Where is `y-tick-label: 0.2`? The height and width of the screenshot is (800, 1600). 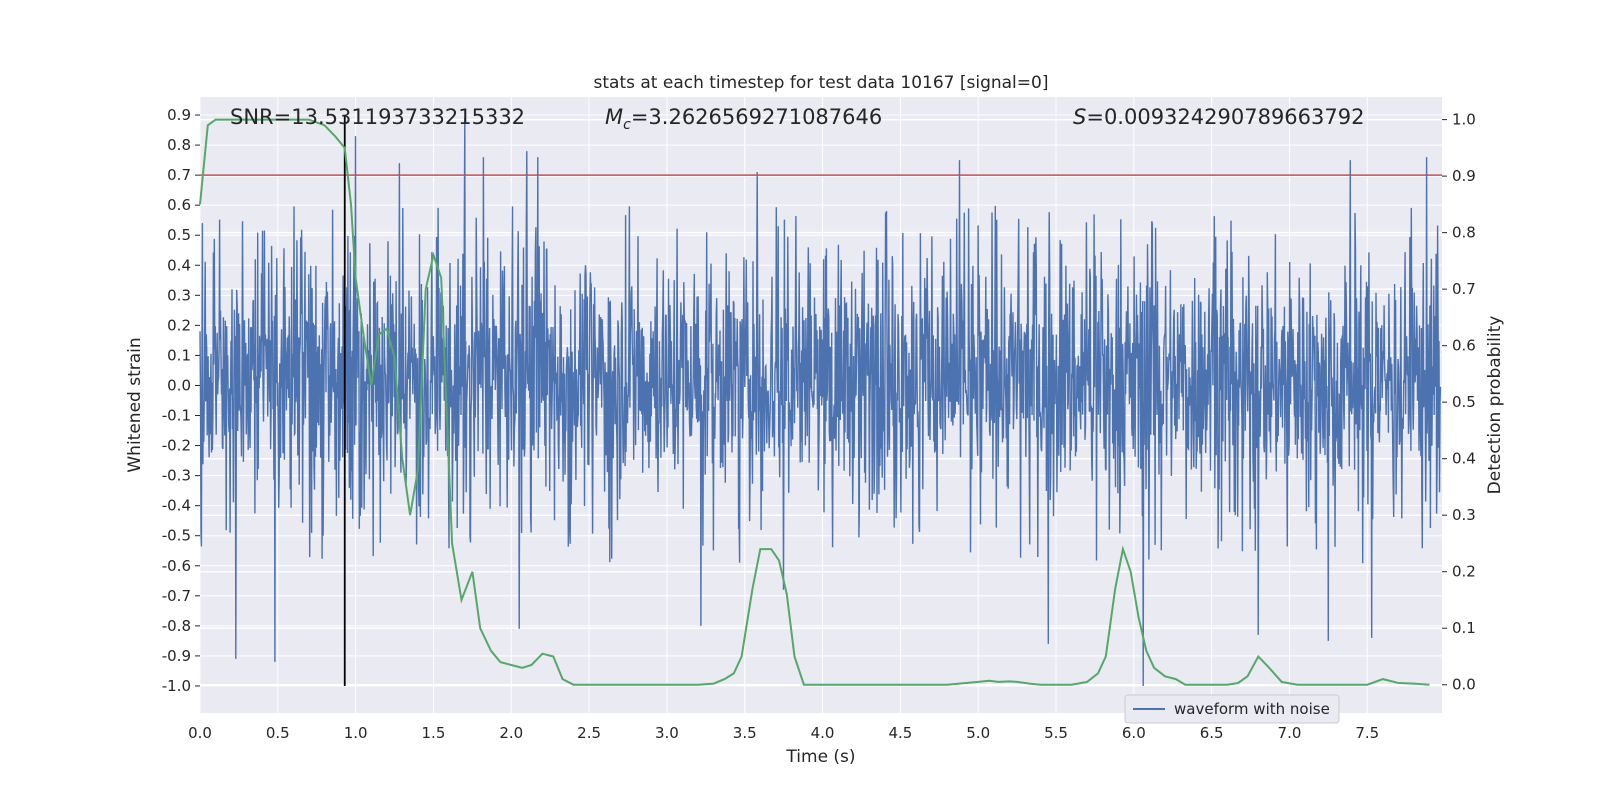
y-tick-label: 0.2 is located at coordinates (179, 325).